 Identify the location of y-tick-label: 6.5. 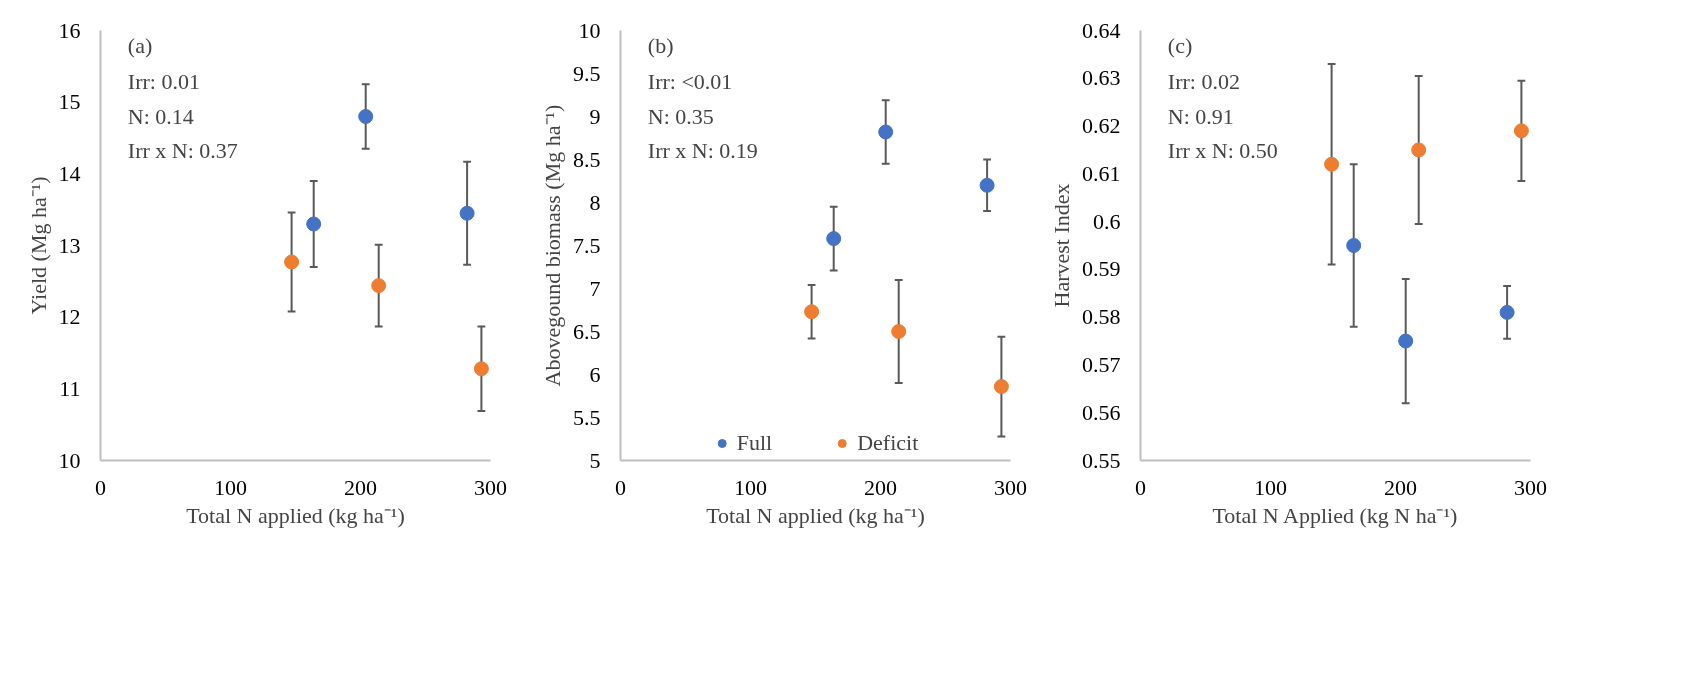
(587, 331).